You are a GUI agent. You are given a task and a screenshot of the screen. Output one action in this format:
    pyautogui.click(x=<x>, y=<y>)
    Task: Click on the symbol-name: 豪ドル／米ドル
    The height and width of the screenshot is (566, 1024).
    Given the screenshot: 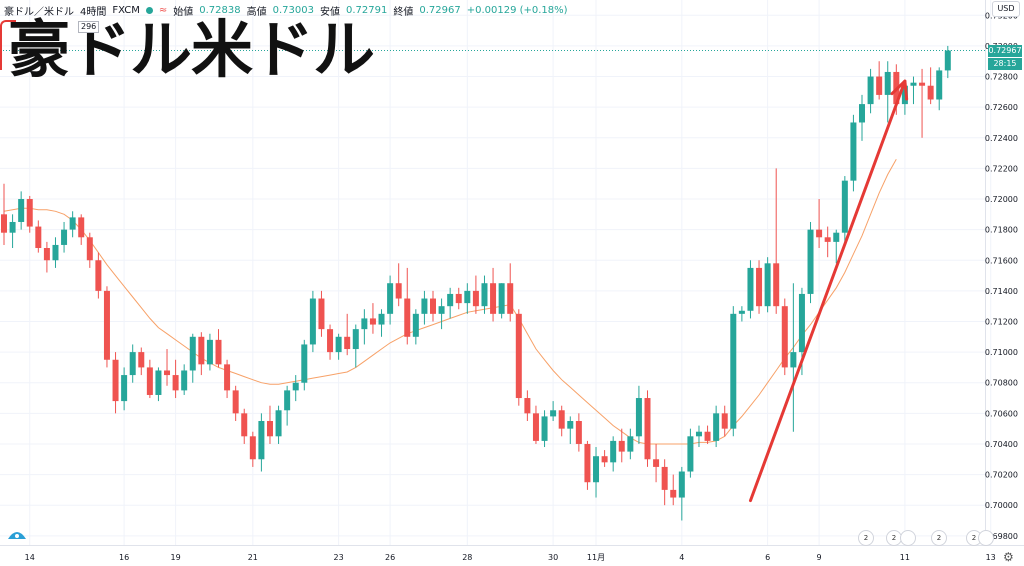 What is the action you would take?
    pyautogui.click(x=39, y=12)
    